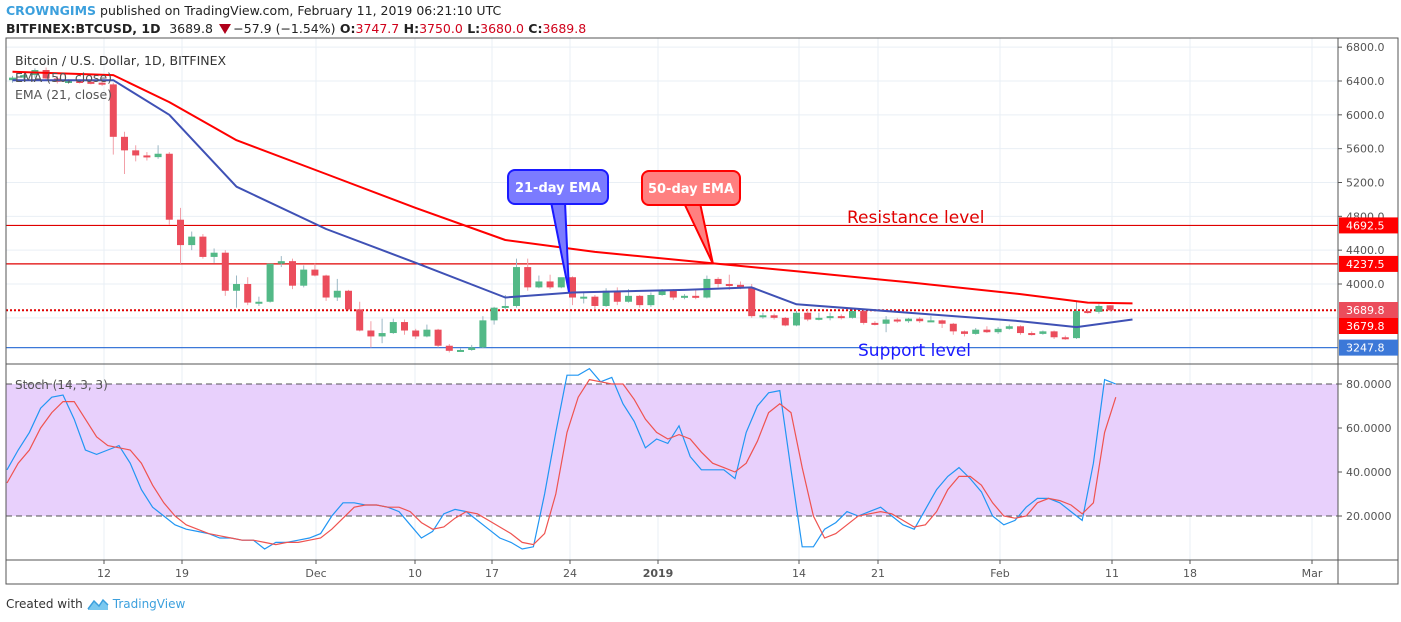  Describe the element at coordinates (149, 604) in the screenshot. I see `tradingview-brand: TradingView` at that location.